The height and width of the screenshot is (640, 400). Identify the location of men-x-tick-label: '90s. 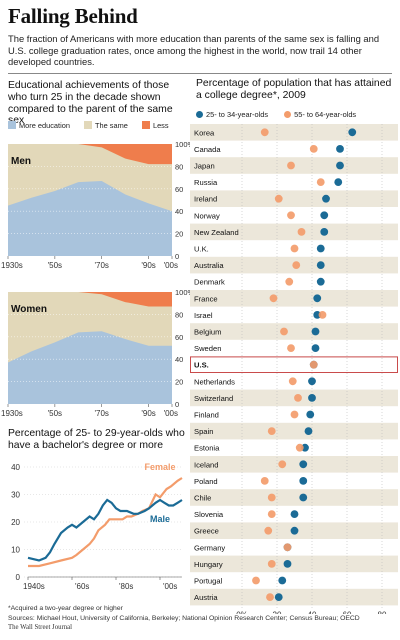
(148, 265).